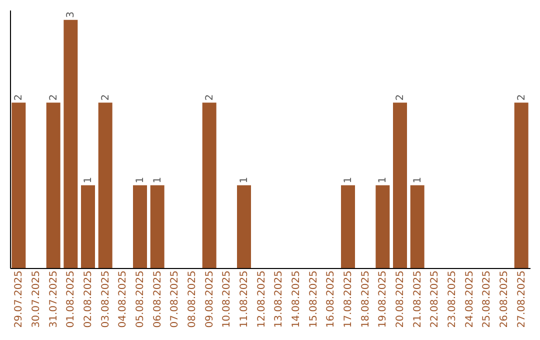  What do you see at coordinates (452, 299) in the screenshot?
I see `x-tick-label: 23.08.2025` at bounding box center [452, 299].